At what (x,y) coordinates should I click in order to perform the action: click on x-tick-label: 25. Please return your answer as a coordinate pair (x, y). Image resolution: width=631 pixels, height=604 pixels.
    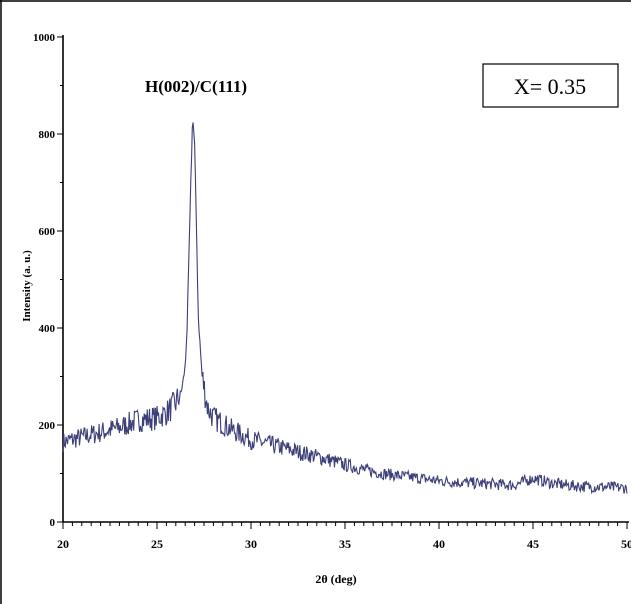
    Looking at the image, I should click on (157, 544).